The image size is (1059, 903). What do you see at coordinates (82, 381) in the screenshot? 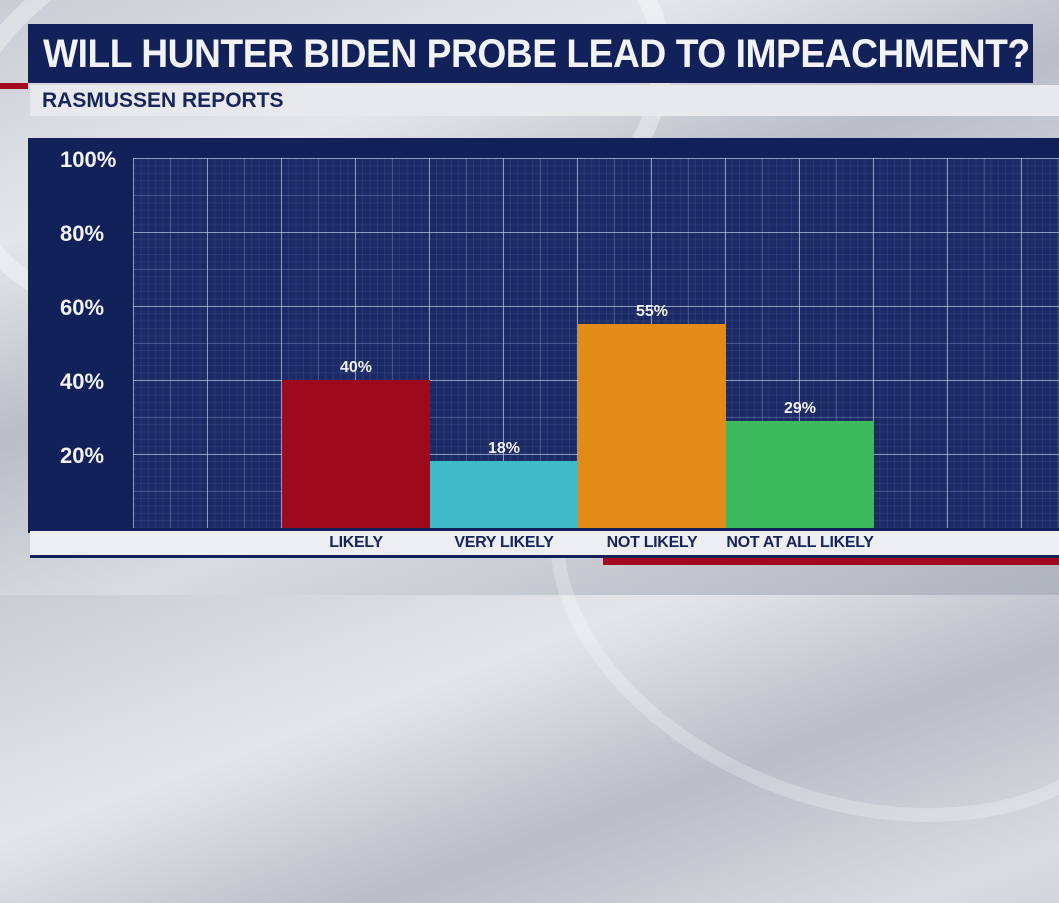
I see `y-tick-label: 40%` at bounding box center [82, 381].